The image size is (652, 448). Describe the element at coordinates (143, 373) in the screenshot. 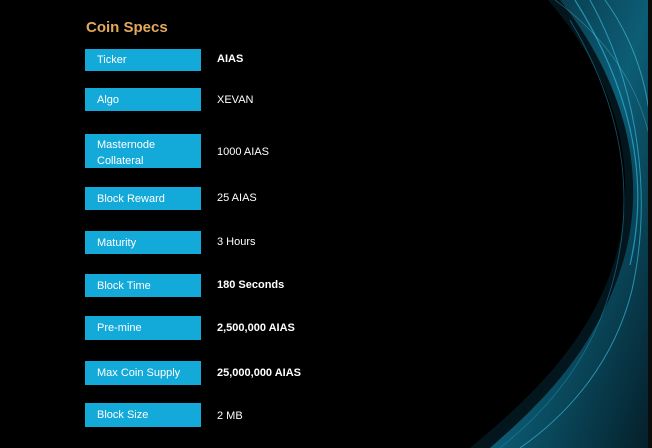

I see `spec-label: Max Coin Supply` at that location.